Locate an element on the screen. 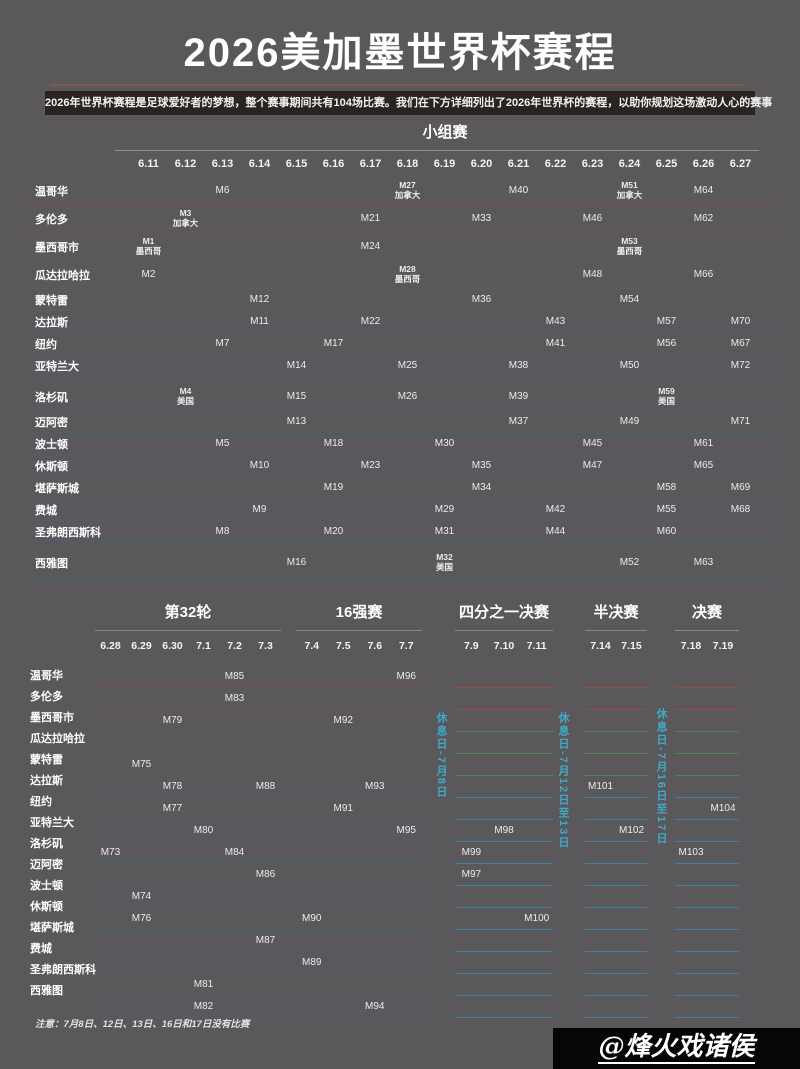  schedule-row: M104 is located at coordinates (707, 809).